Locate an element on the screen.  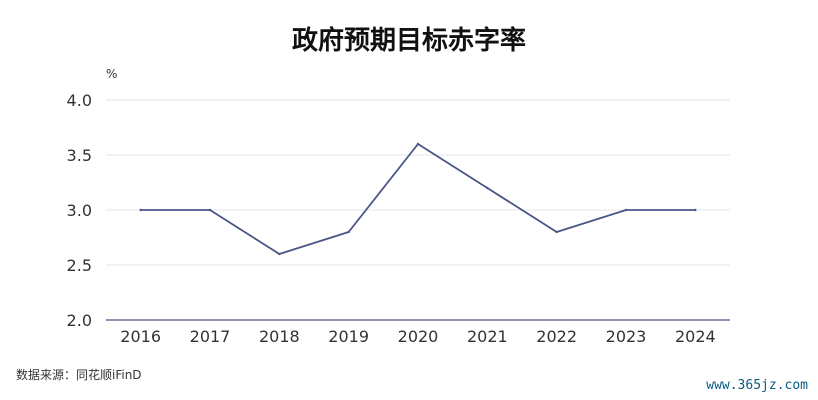
y-tick-label: 3.0 is located at coordinates (79, 210).